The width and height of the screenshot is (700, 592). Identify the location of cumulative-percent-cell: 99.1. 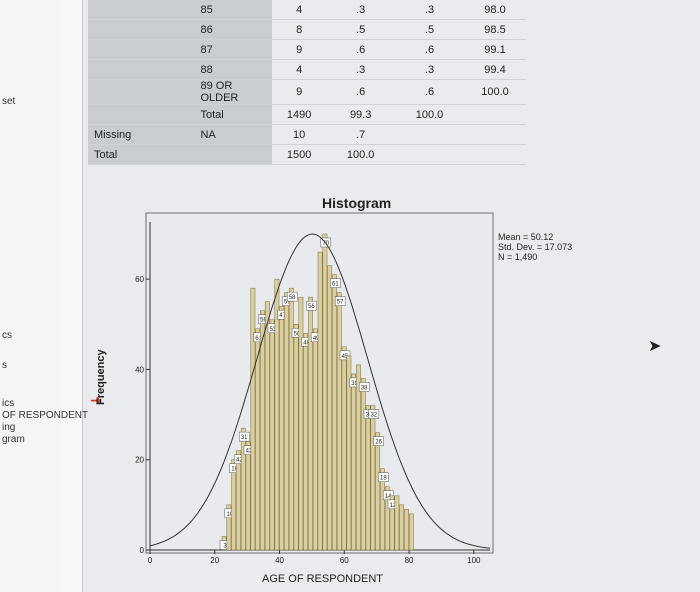
(494, 49).